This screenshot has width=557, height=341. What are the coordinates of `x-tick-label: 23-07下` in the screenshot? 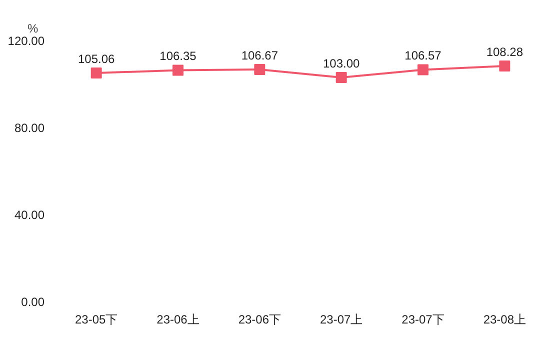 It's located at (423, 319).